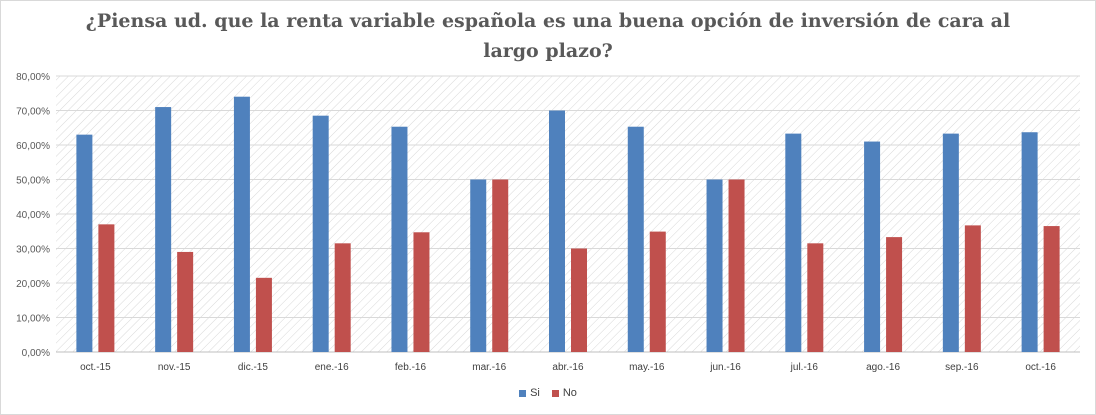  I want to click on y-tick-label: 20,00%, so click(33, 284).